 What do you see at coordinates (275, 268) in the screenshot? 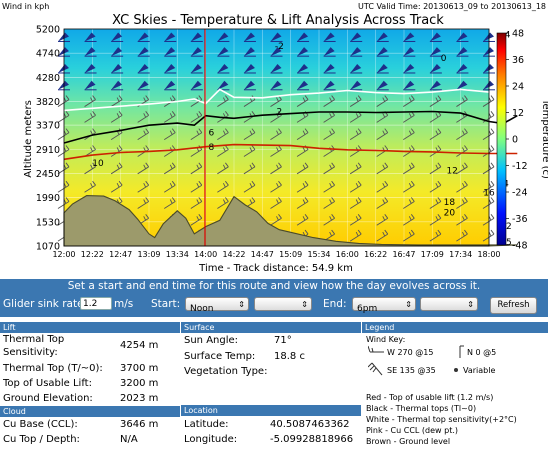
I see `x-axis-label: Time - Track distance: 54.9 km` at bounding box center [275, 268].